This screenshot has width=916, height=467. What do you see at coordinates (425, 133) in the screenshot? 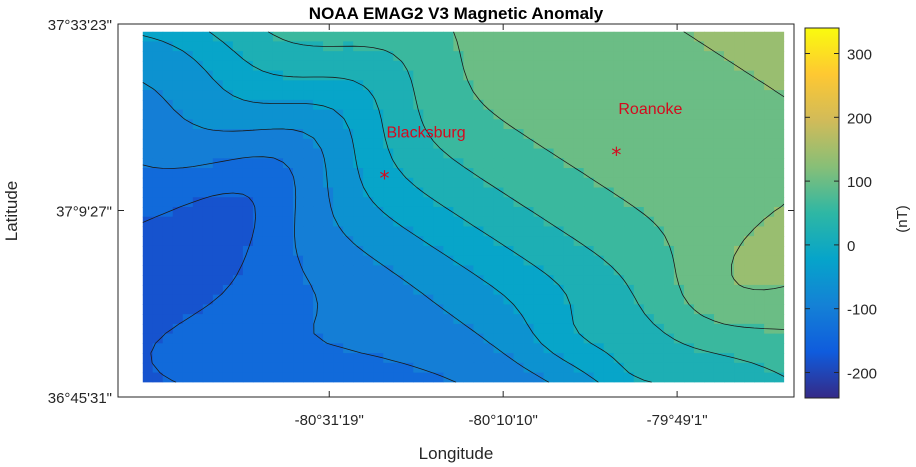
I see `city-label: Blacksburg` at bounding box center [425, 133].